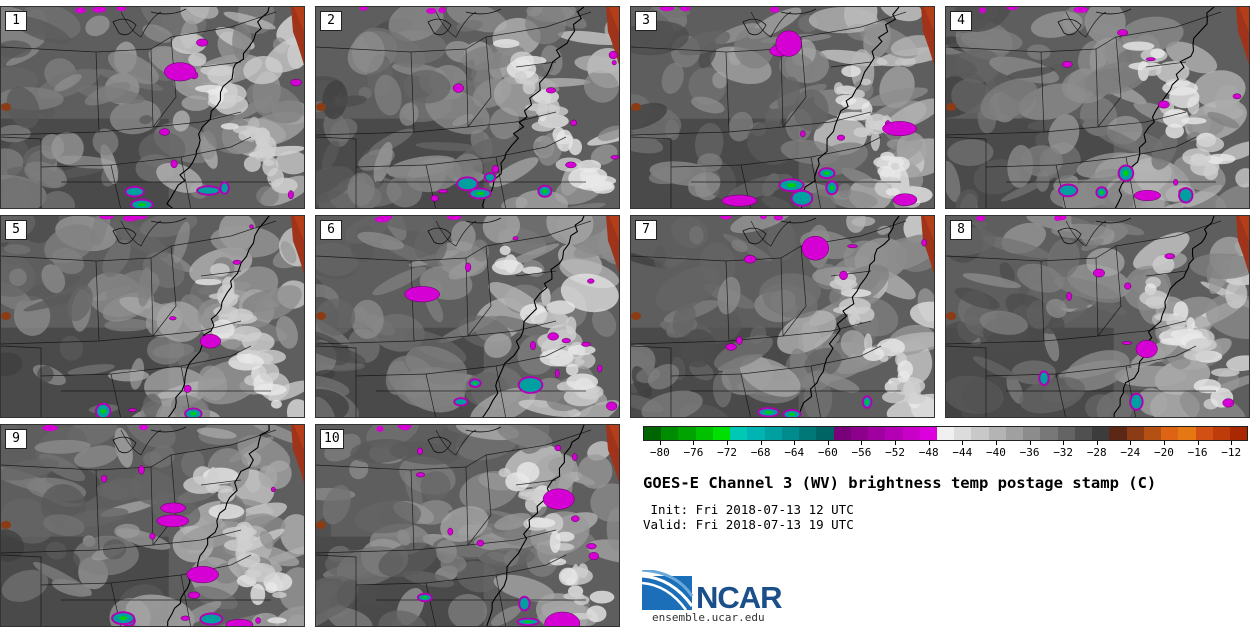  Describe the element at coordinates (827, 452) in the screenshot. I see `colorbar-tick-label: −60` at that location.